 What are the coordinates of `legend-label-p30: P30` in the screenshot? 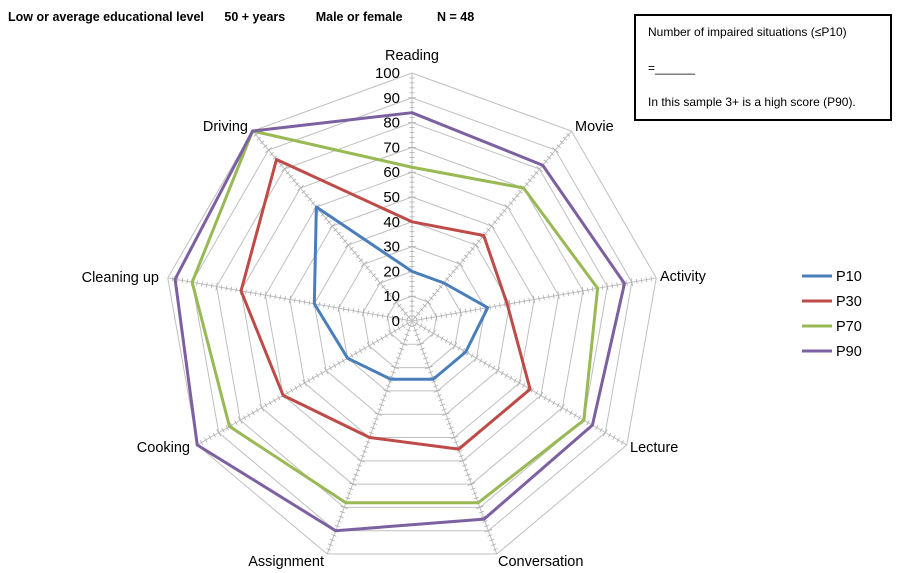 It's located at (849, 302).